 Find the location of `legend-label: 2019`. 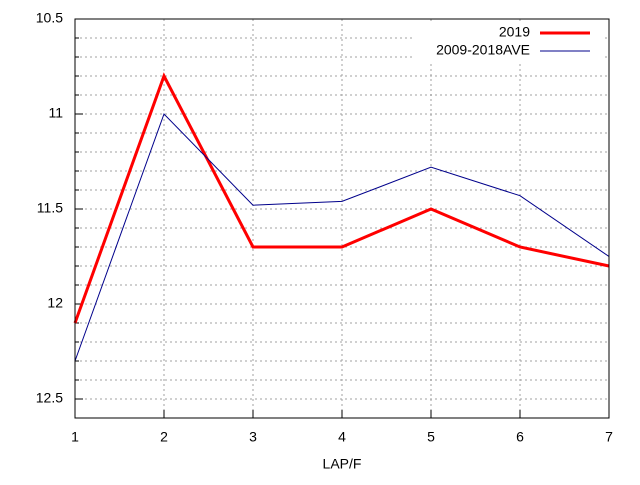

legend-label: 2019 is located at coordinates (514, 32).